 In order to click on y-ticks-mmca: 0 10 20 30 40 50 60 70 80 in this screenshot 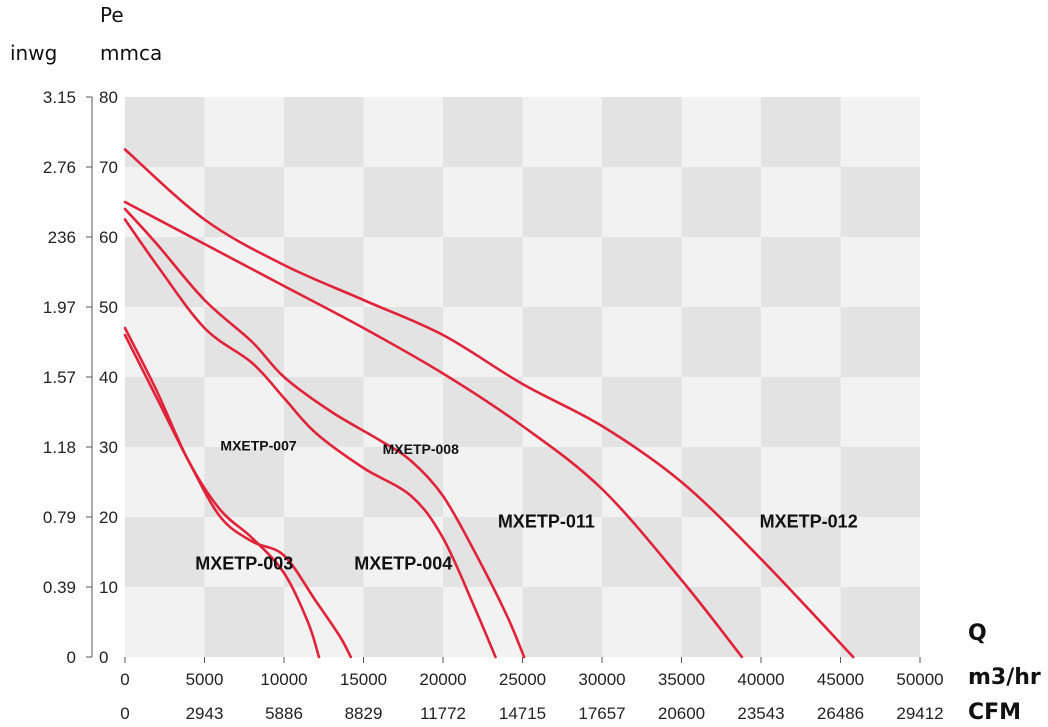, I will do `click(102, 377)`.